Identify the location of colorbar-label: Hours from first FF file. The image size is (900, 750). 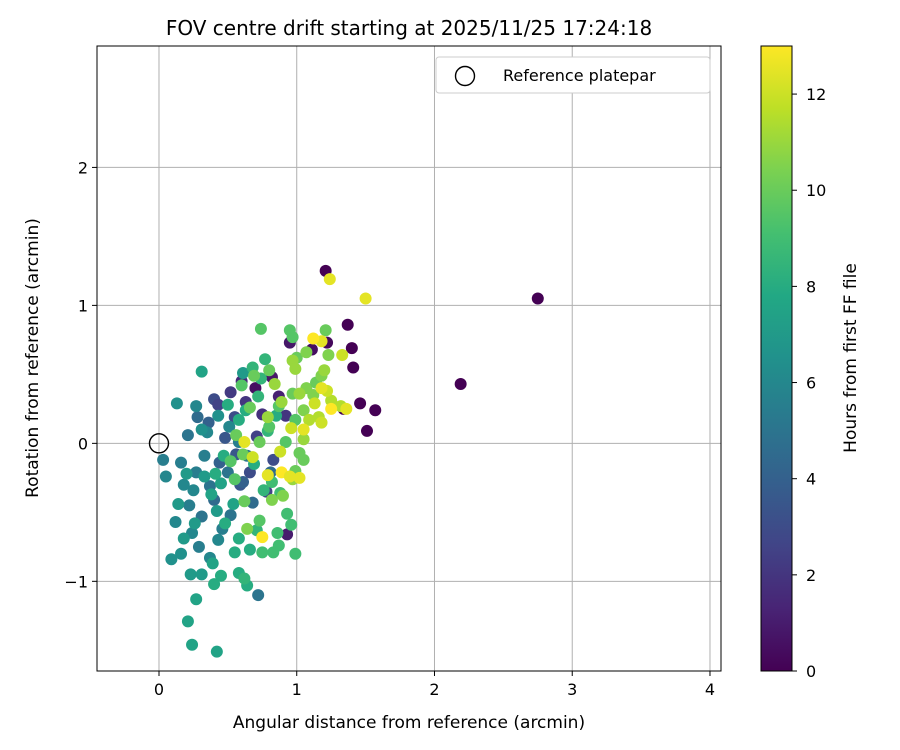
(851, 358).